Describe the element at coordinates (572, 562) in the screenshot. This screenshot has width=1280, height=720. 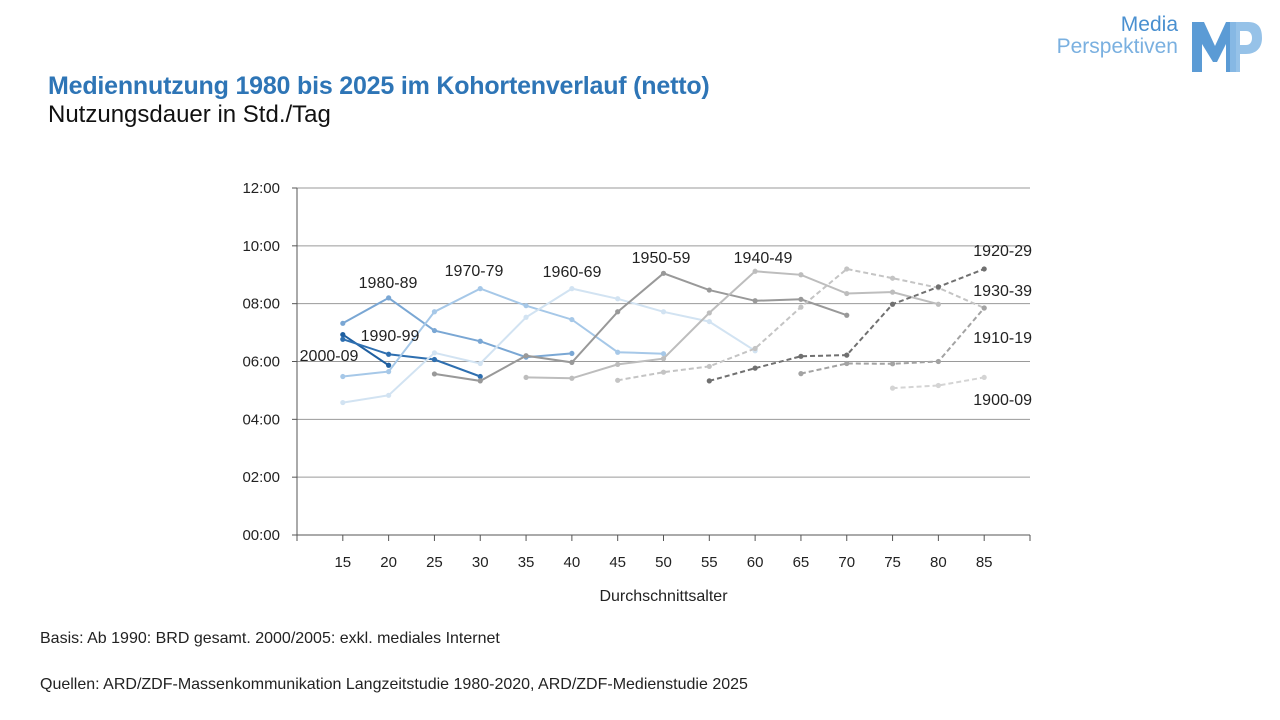
I see `x-tick-label: 40` at that location.